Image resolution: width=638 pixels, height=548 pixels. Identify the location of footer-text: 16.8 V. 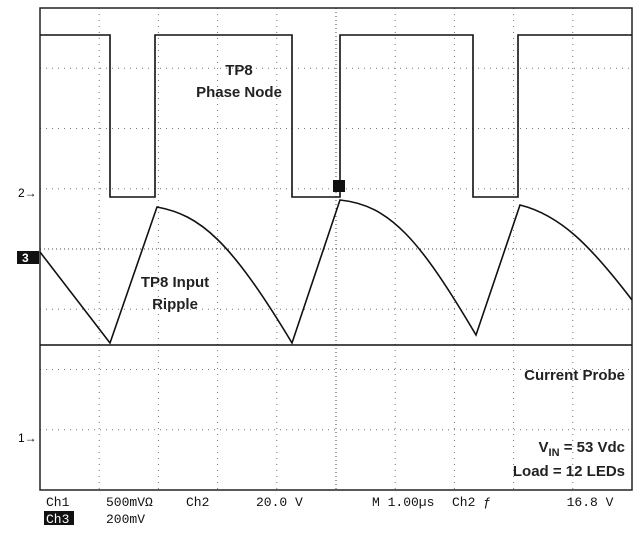
(590, 502).